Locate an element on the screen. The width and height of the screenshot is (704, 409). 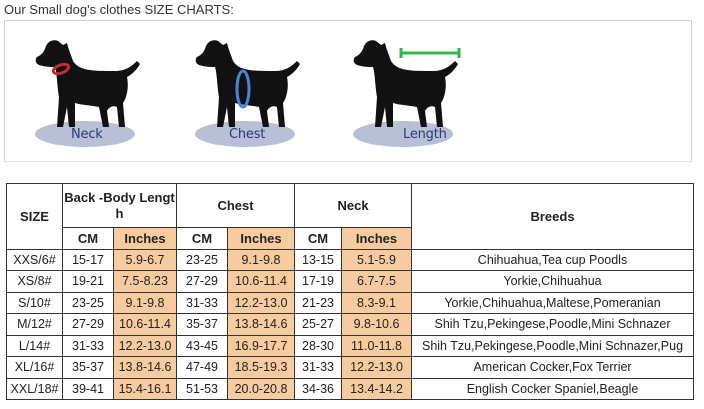
size-cell: XL/16# is located at coordinates (34, 367).